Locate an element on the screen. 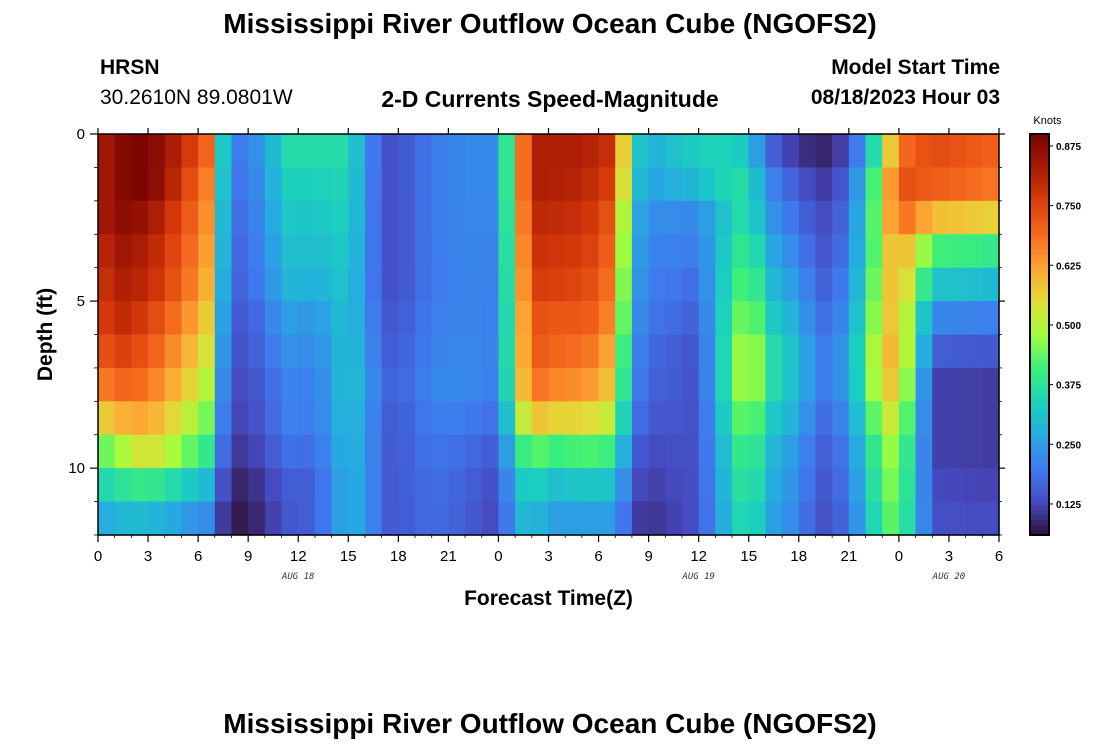 The image size is (1100, 750). x-tick-label: 3 is located at coordinates (548, 556).